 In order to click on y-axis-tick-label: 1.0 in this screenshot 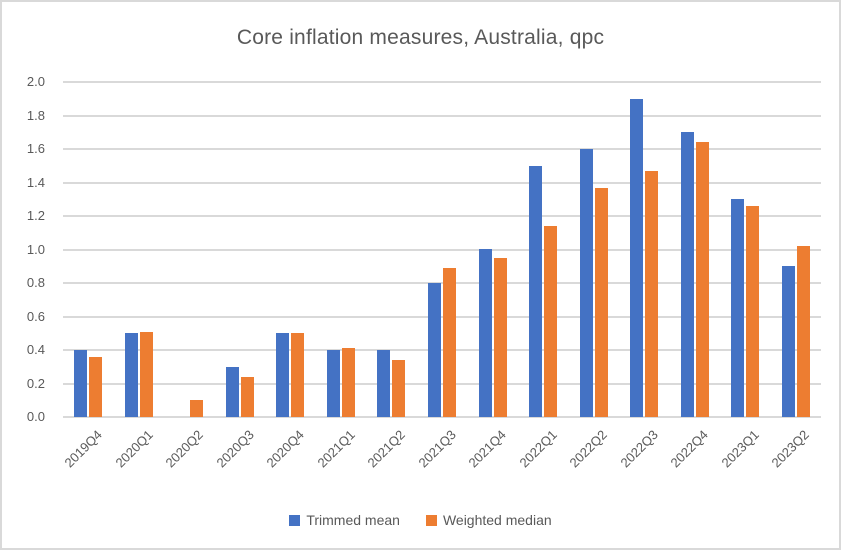, I will do `click(35, 249)`.